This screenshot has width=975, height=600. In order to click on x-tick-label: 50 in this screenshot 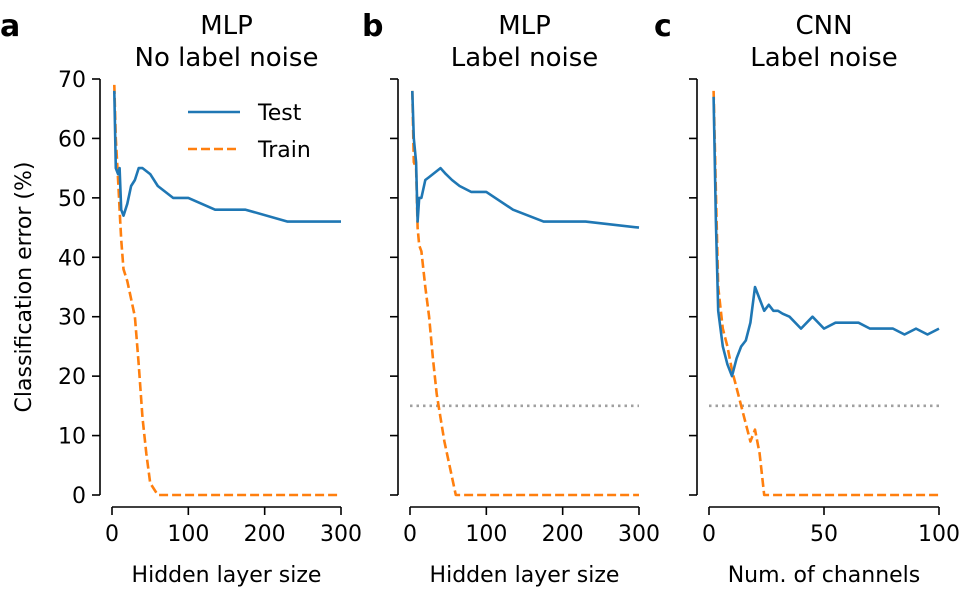, I will do `click(824, 534)`.